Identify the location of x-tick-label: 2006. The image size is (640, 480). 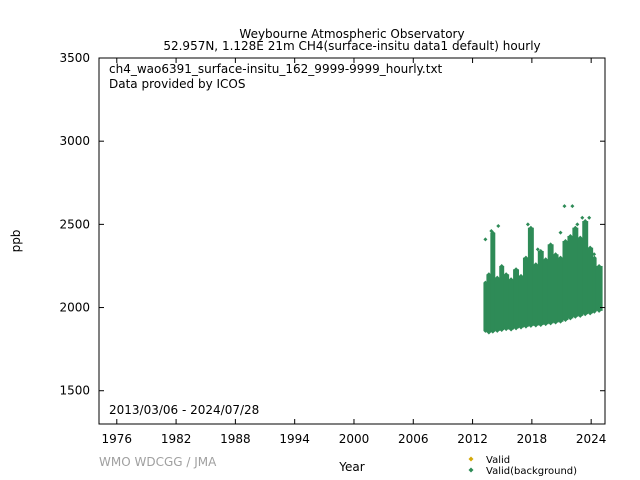
(413, 439).